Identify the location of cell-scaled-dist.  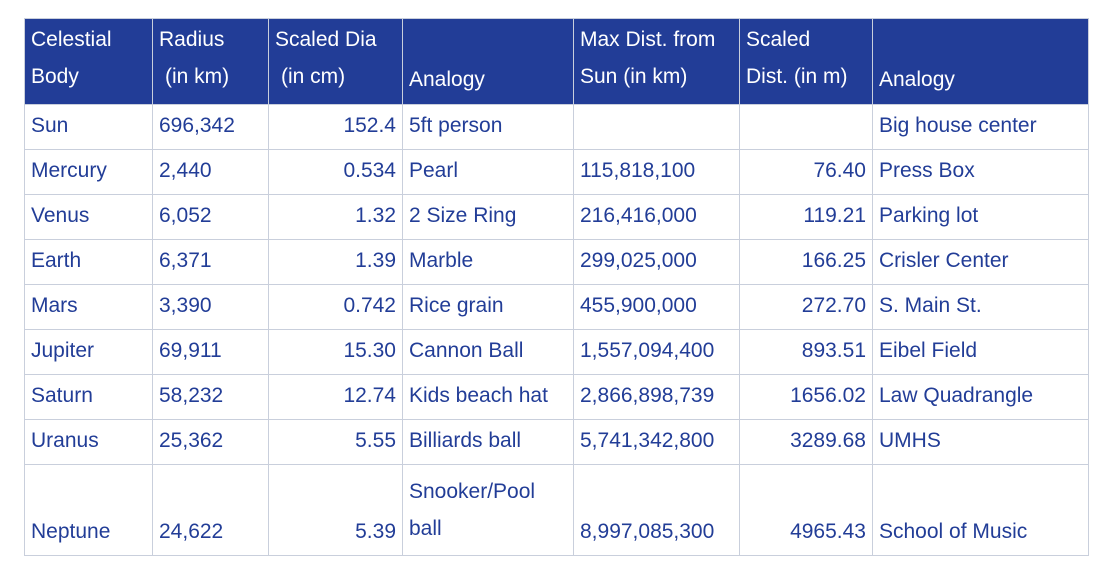
(806, 127).